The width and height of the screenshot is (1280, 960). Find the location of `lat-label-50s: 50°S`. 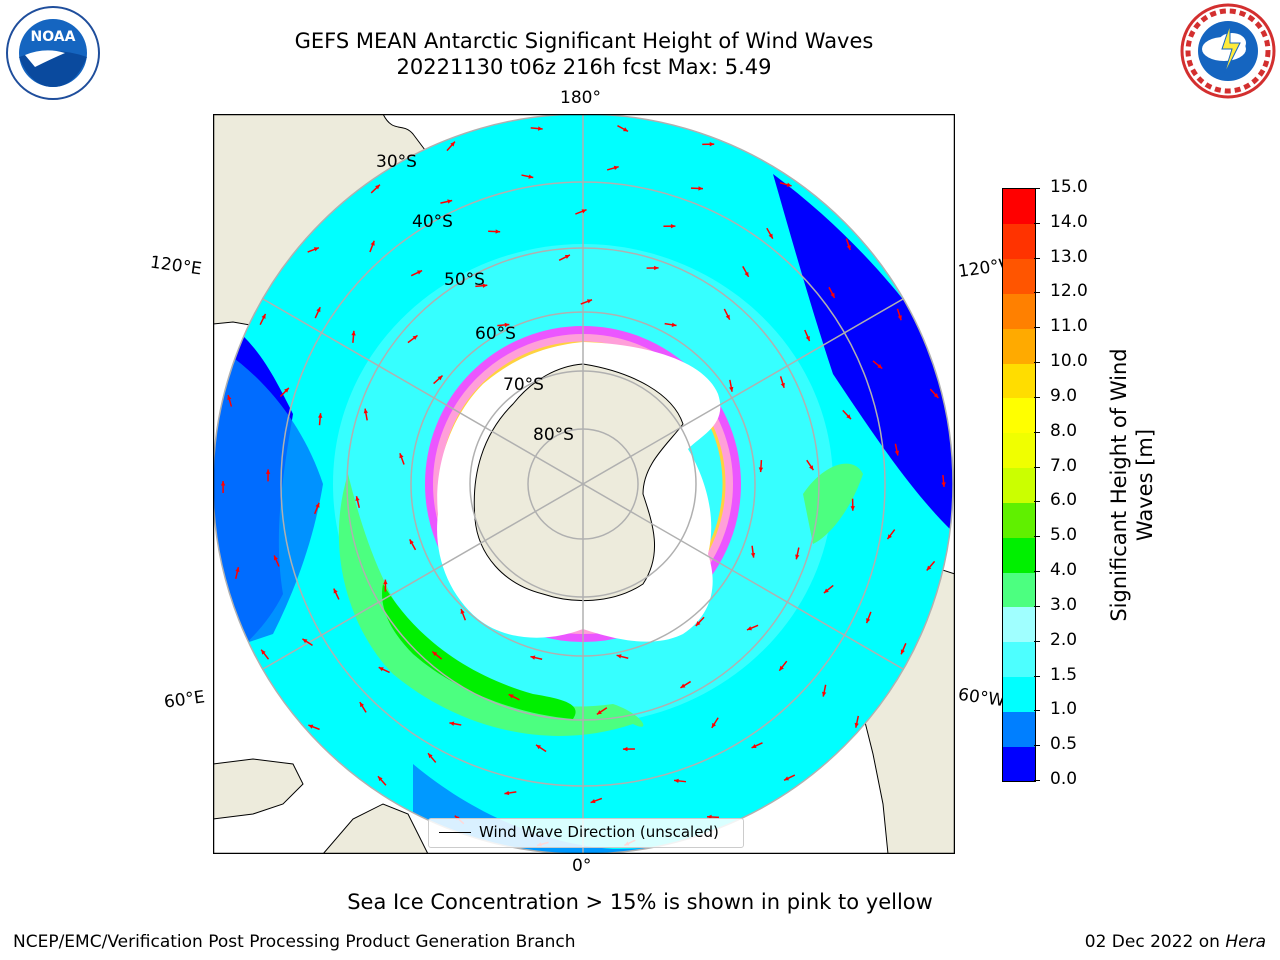

lat-label-50s: 50°S is located at coordinates (464, 280).